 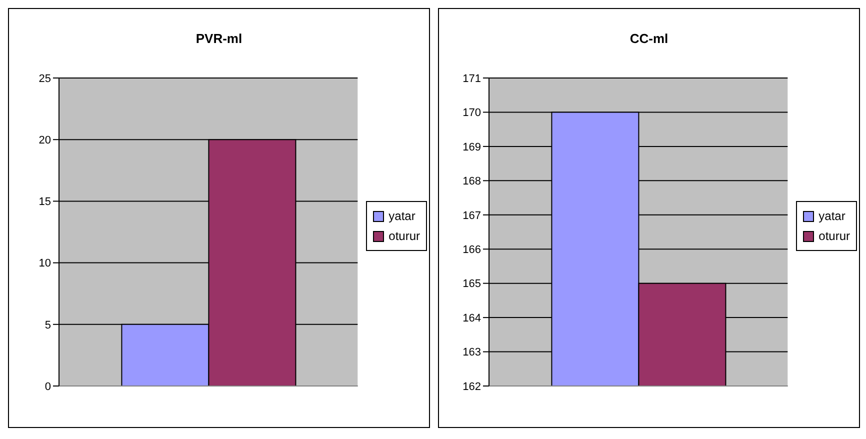 What do you see at coordinates (219, 38) in the screenshot?
I see `chart-title: PVR-ml` at bounding box center [219, 38].